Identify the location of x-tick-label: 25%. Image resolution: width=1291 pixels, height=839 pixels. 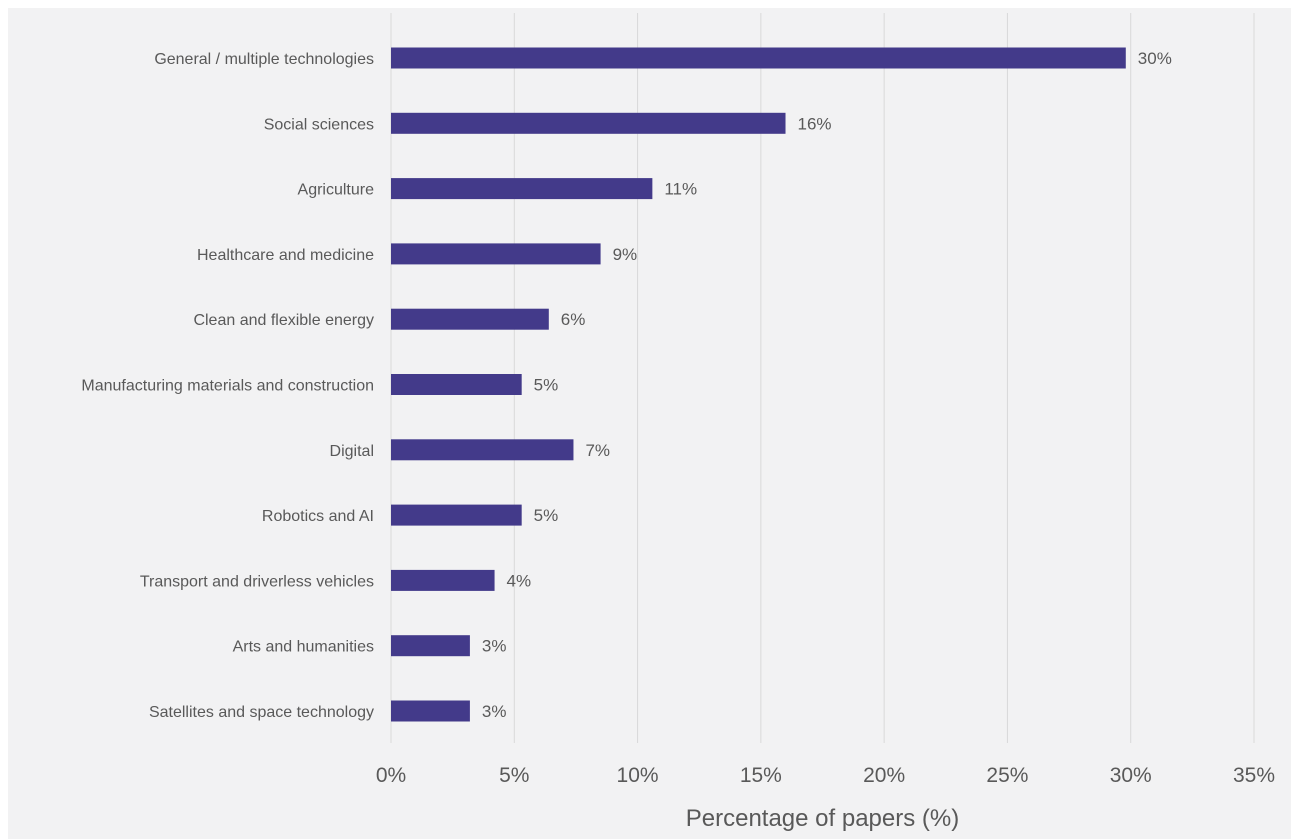
(1007, 775).